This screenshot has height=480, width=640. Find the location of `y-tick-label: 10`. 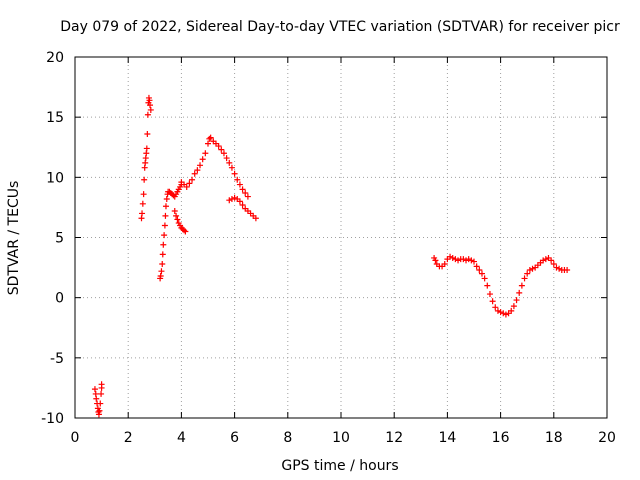

y-tick-label: 10 is located at coordinates (55, 178).